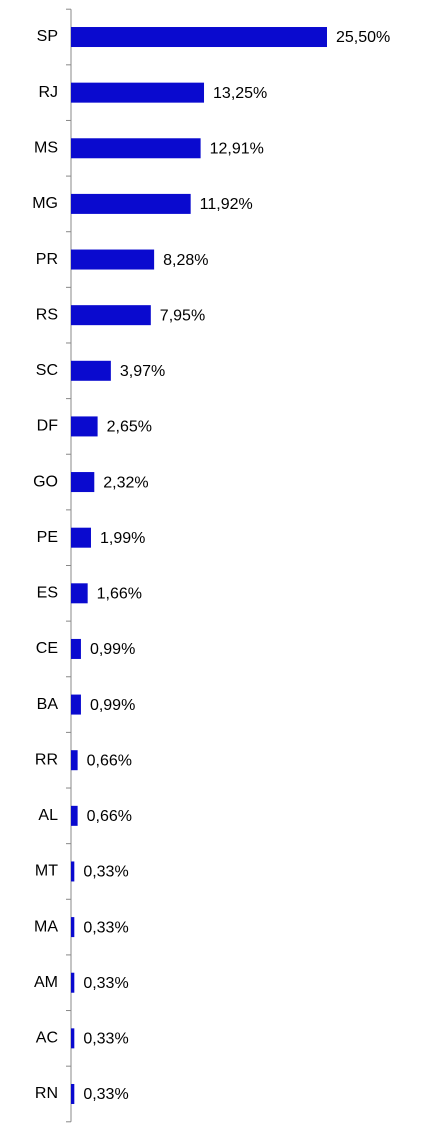  What do you see at coordinates (45, 203) in the screenshot?
I see `category-label: MG` at bounding box center [45, 203].